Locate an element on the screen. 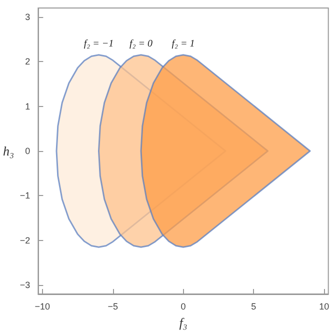 This screenshot has width=332, height=334. x-tick-label: 10 is located at coordinates (324, 307).